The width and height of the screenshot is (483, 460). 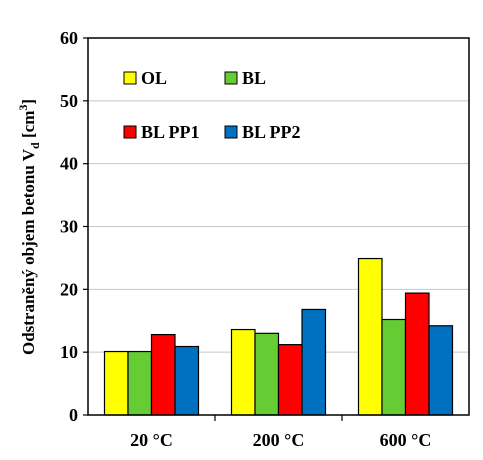 I want to click on y-axis-title-sup: 3, so click(x=23, y=108).